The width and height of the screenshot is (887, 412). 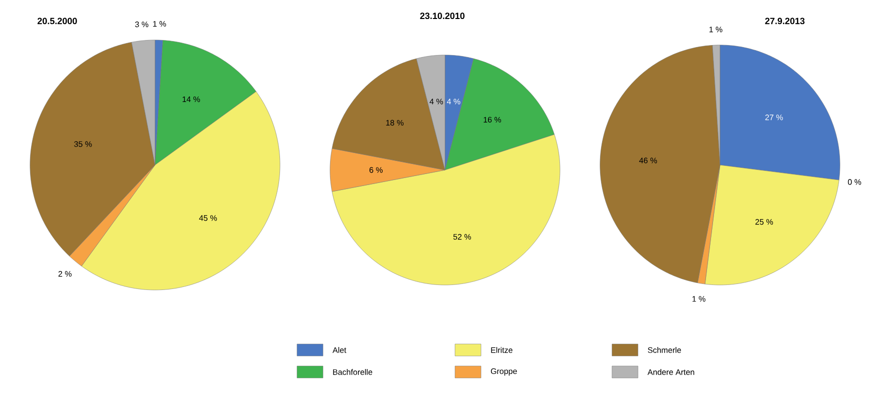 What do you see at coordinates (764, 222) in the screenshot?
I see `data-label: 25 %` at bounding box center [764, 222].